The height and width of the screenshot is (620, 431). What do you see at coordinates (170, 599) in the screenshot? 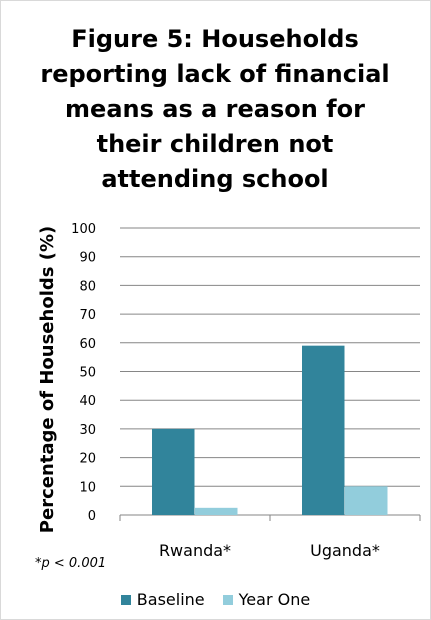
I see `legend-label-baseline: Baseline` at bounding box center [170, 599].